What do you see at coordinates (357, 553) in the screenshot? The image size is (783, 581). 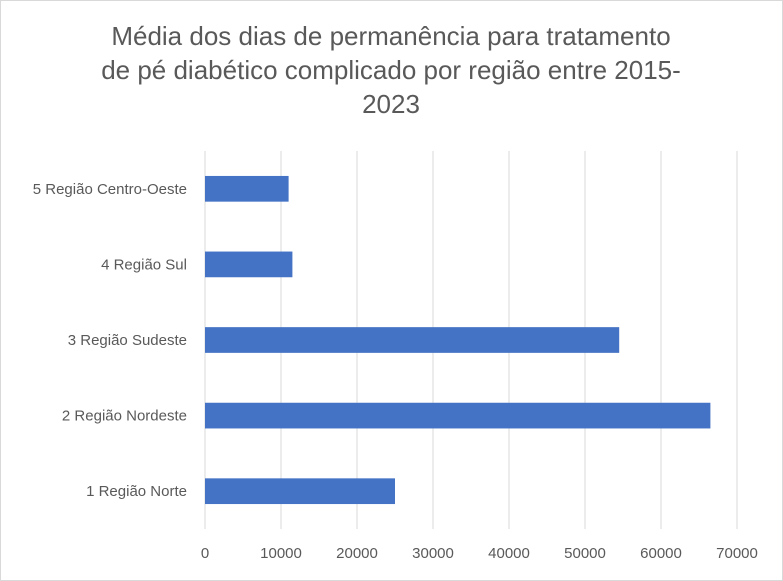 I see `x-tick-label: 20000` at bounding box center [357, 553].